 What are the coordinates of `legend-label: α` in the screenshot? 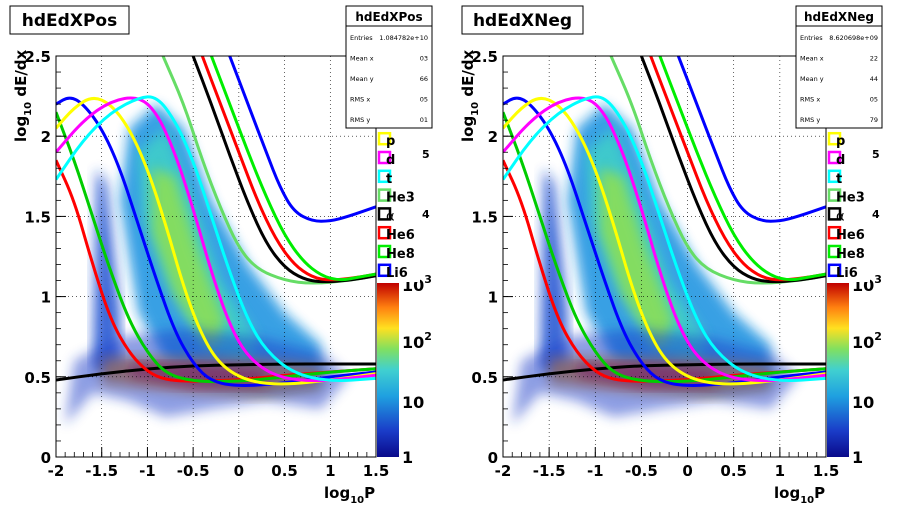 It's located at (390, 216).